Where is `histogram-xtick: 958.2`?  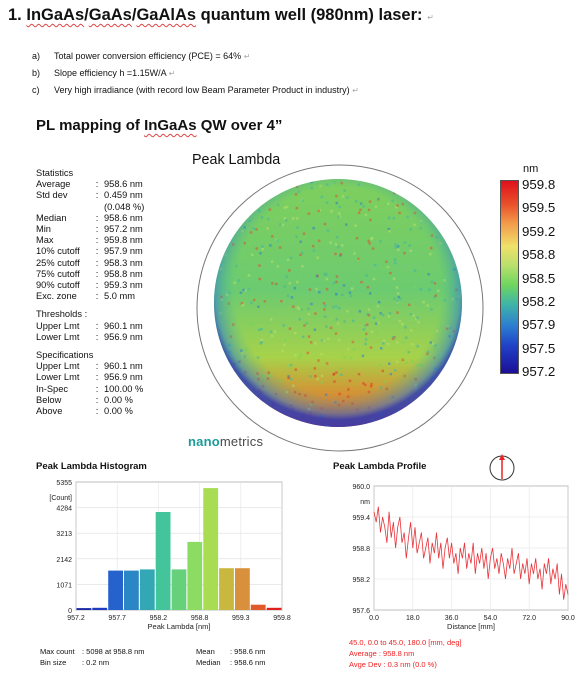
histogram-xtick: 958.2 is located at coordinates (159, 618).